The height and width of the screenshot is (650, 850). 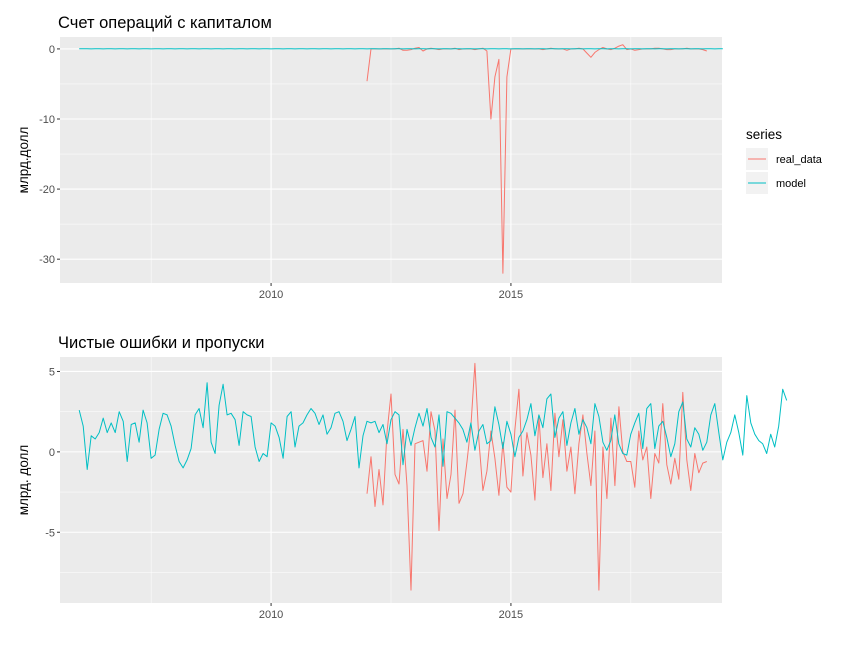 I want to click on legend-label-model: model, so click(x=791, y=184).